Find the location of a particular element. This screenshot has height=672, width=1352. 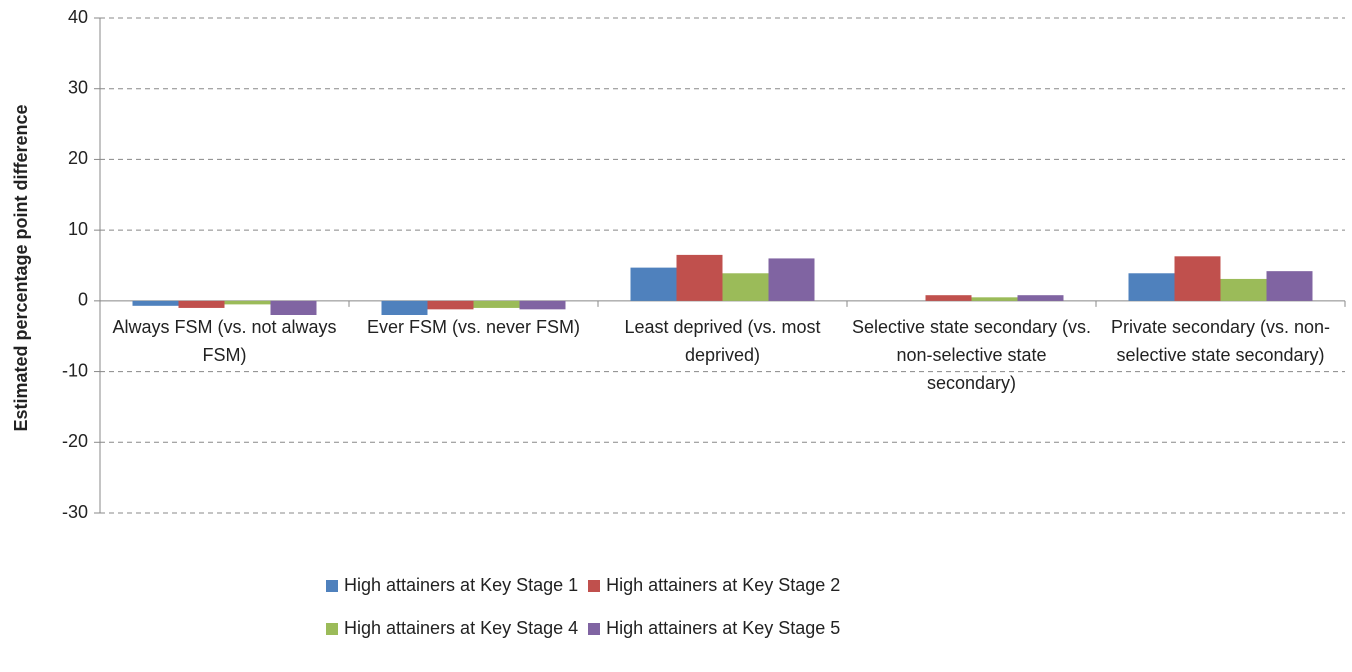

x-tick-label: Ever FSM (vs. never FSM) is located at coordinates (473, 326).